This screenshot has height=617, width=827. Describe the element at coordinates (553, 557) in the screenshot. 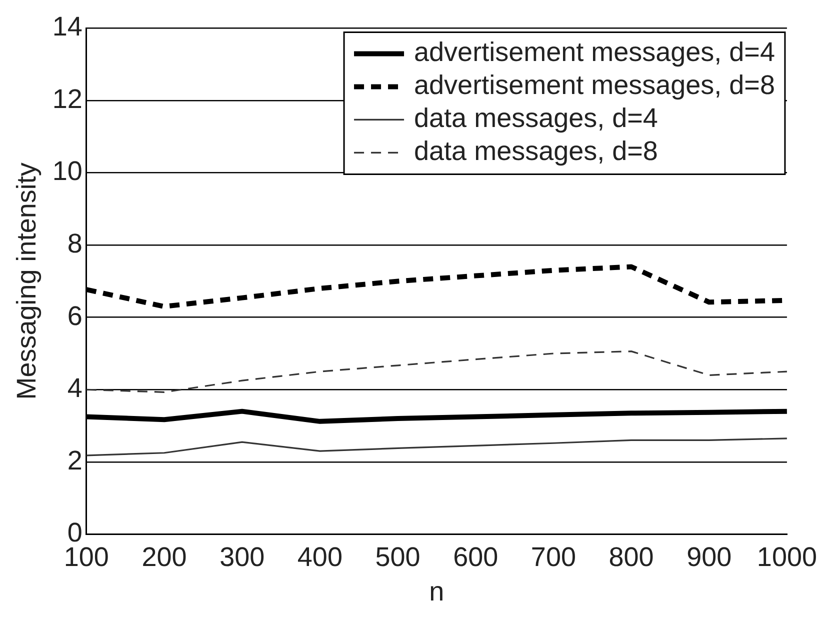

I see `x-tick-label: 700` at that location.